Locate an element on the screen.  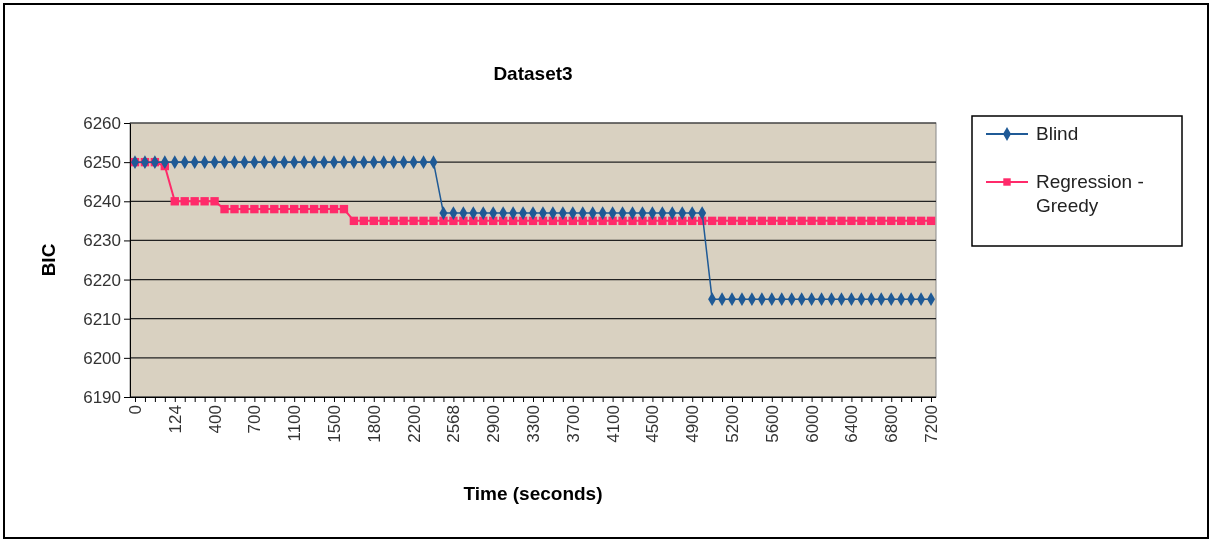
y-tick-label: 6220 is located at coordinates (102, 280).